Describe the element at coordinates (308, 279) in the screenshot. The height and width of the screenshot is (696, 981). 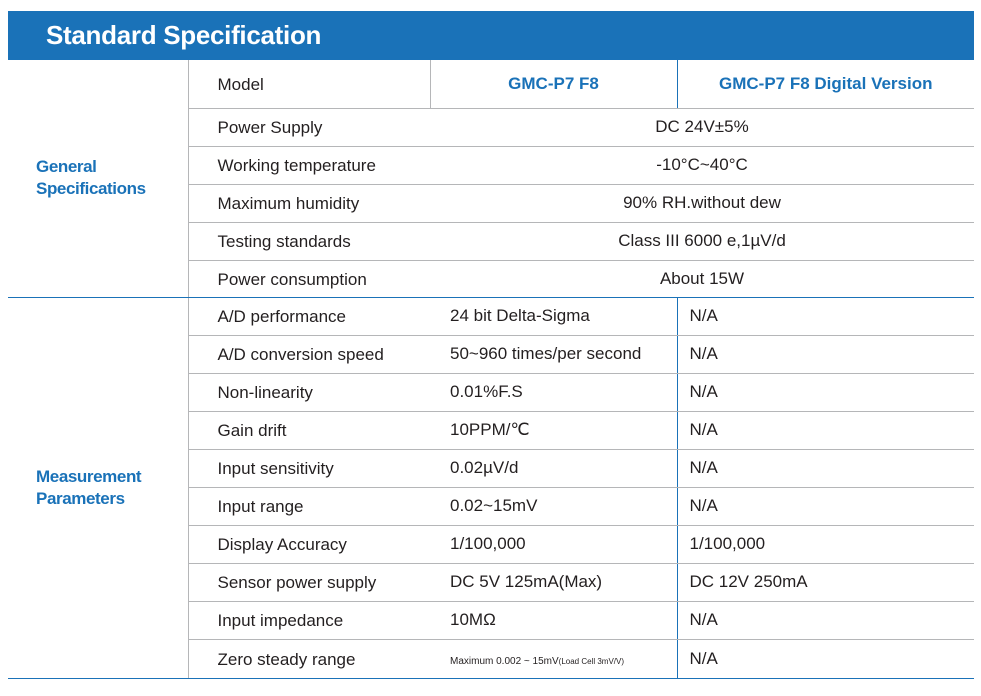
I see `param-label: Power consumption` at that location.